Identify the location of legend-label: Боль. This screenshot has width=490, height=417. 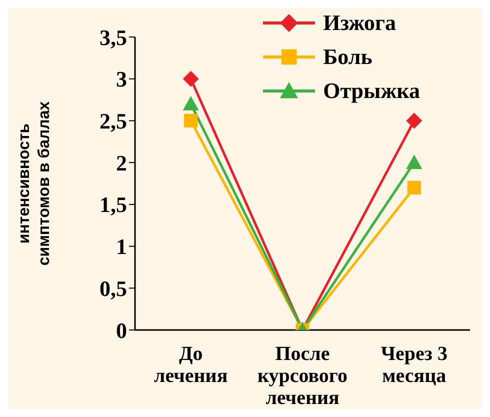
(347, 57).